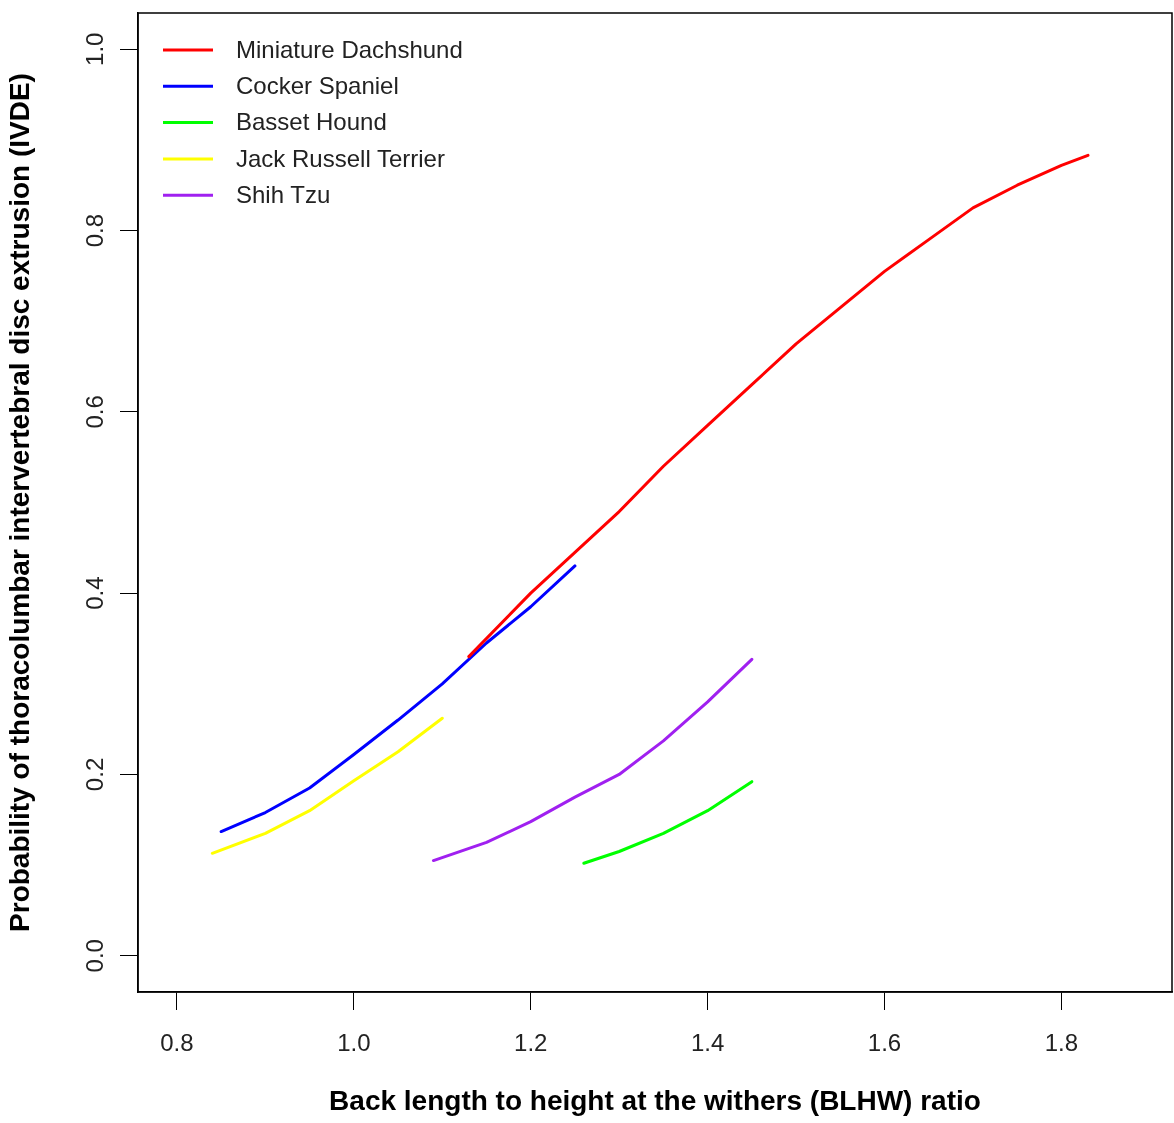 The width and height of the screenshot is (1174, 1123). I want to click on x-tick-label: 1.6, so click(884, 1043).